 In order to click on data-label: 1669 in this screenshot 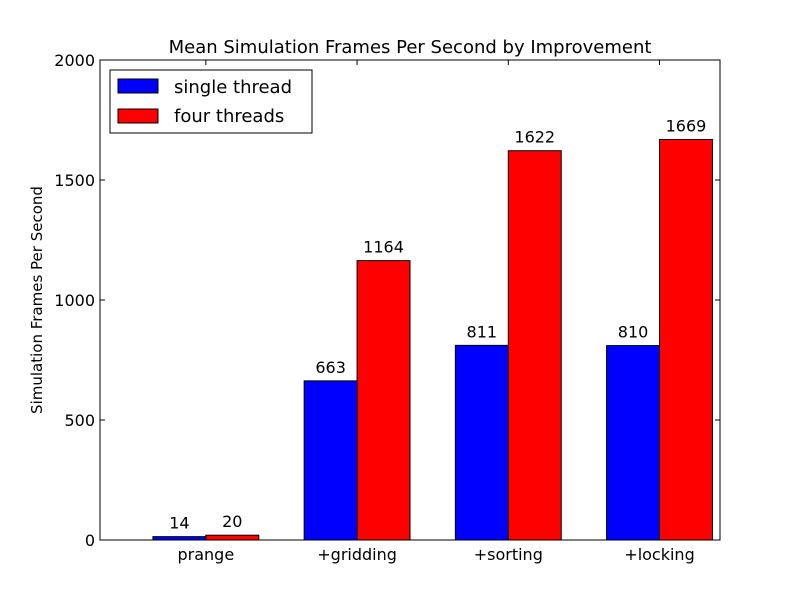, I will do `click(686, 125)`.